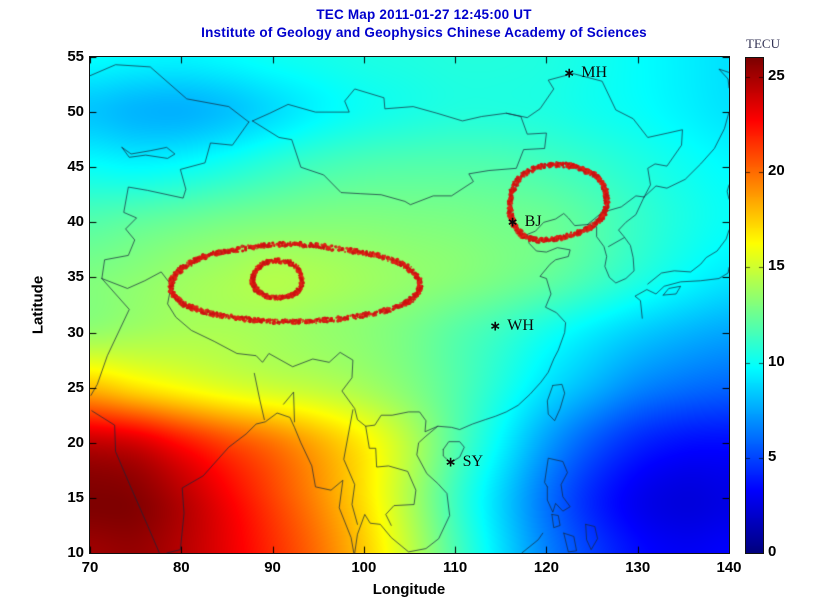 The image size is (816, 613). What do you see at coordinates (772, 551) in the screenshot?
I see `colorbar-tick-label-0: 0` at bounding box center [772, 551].